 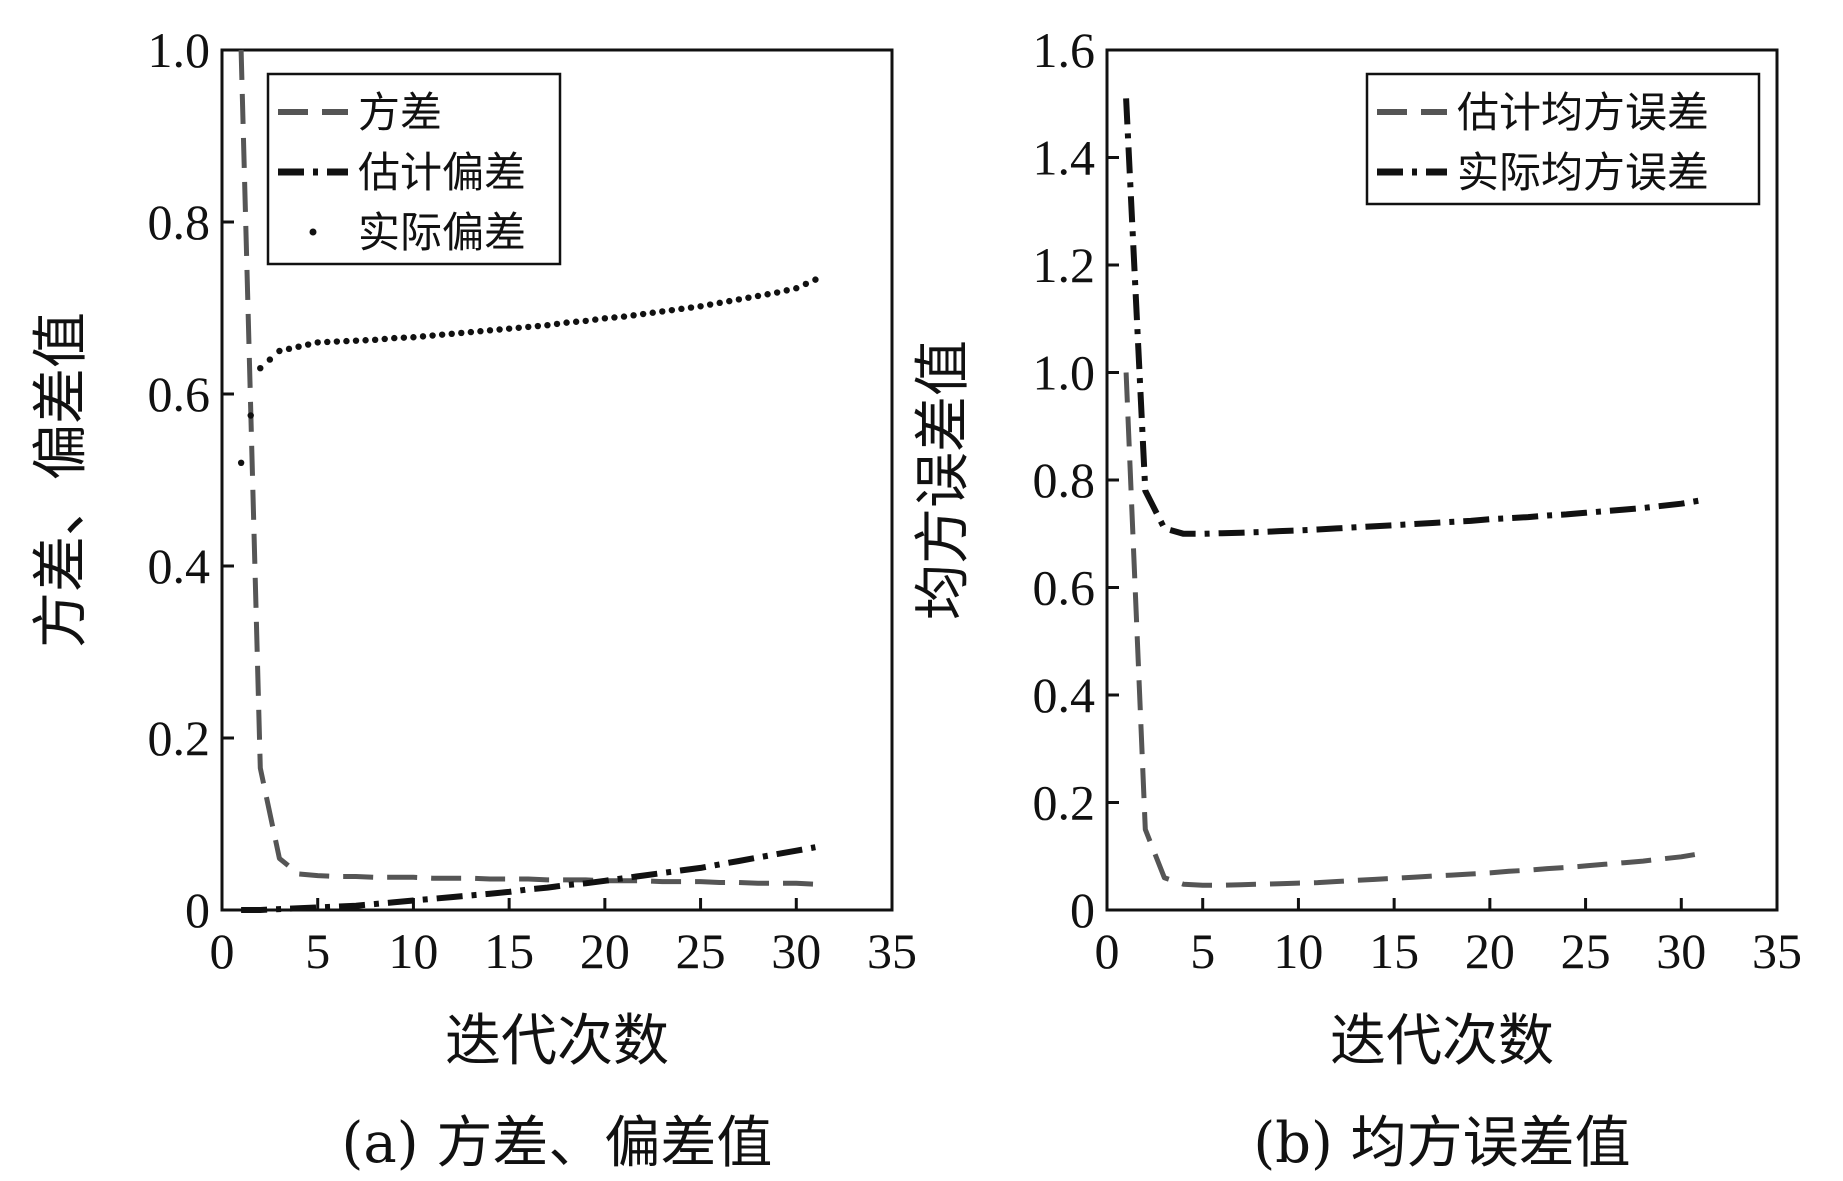 What do you see at coordinates (1412, 630) in the screenshot?
I see `series-估计均方误差` at bounding box center [1412, 630].